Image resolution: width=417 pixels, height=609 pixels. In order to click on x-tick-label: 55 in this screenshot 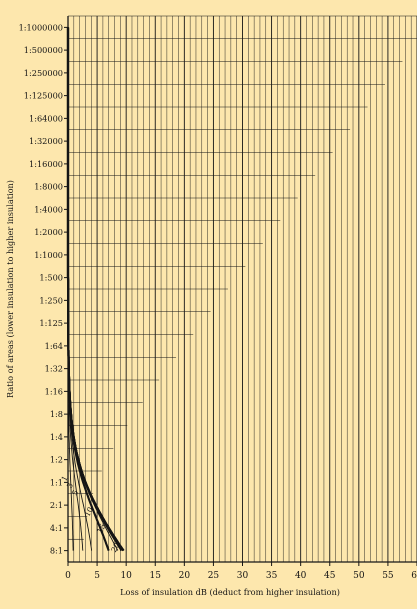, I will do `click(388, 576)`.